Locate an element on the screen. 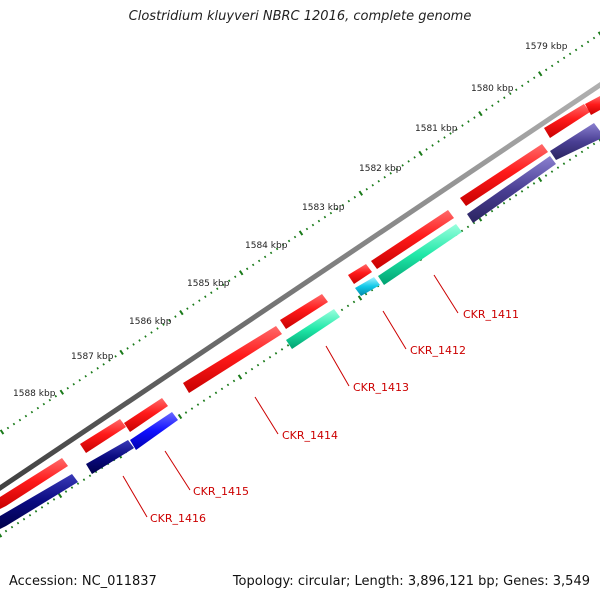 This screenshot has width=600, height=600. length-label: Length: is located at coordinates (379, 581).